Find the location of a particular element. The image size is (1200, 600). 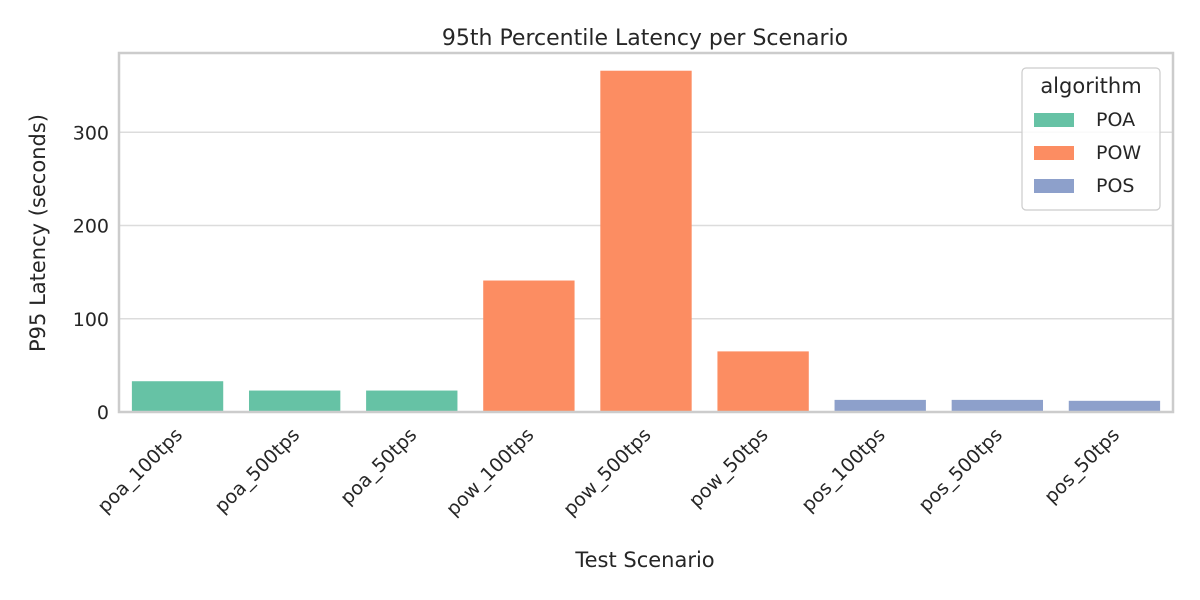

legend-title: algorithm is located at coordinates (1090, 86).